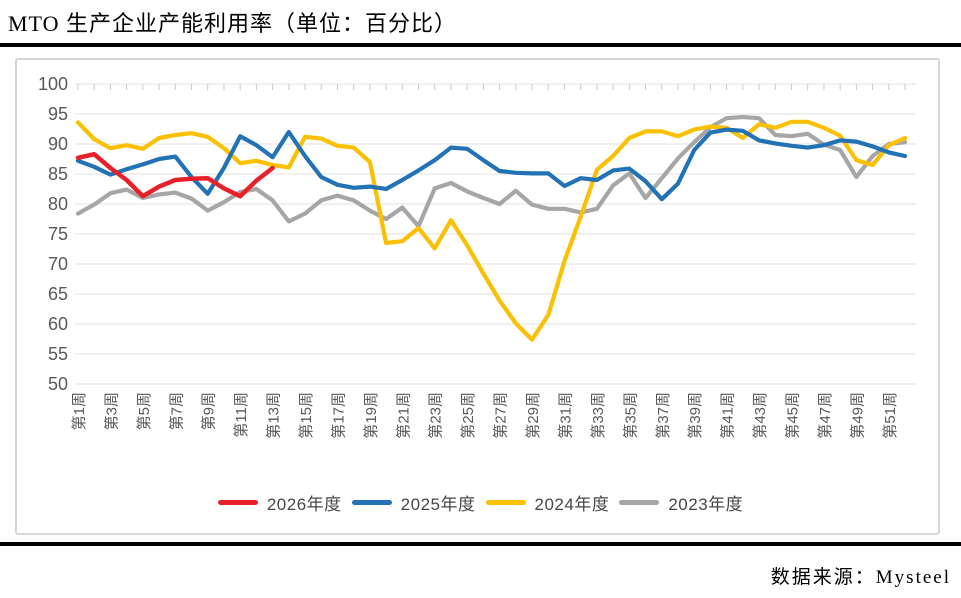 This screenshot has height=598, width=961. Describe the element at coordinates (58, 324) in the screenshot. I see `y-axis-tick-label: 60` at that location.